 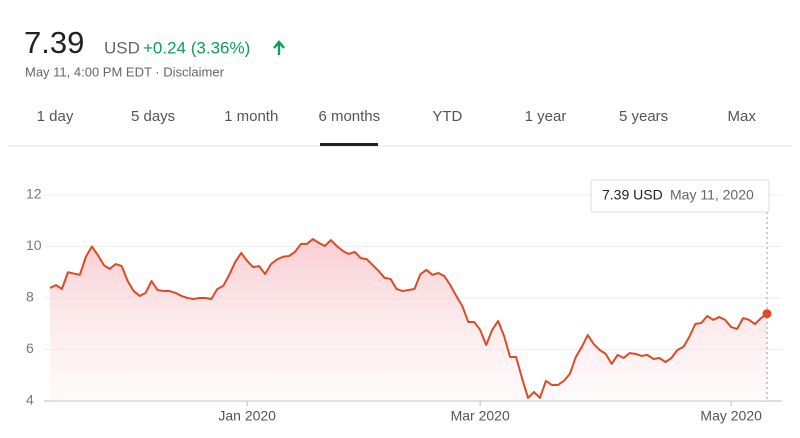 What do you see at coordinates (153, 116) in the screenshot?
I see `tab: 5 days` at bounding box center [153, 116].